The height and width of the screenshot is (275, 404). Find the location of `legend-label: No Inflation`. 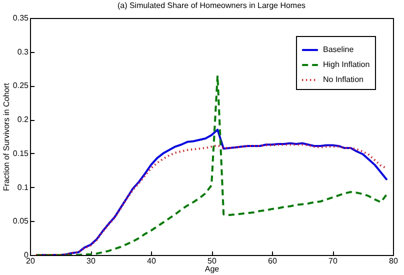

legend-label: No Inflation is located at coordinates (343, 79).